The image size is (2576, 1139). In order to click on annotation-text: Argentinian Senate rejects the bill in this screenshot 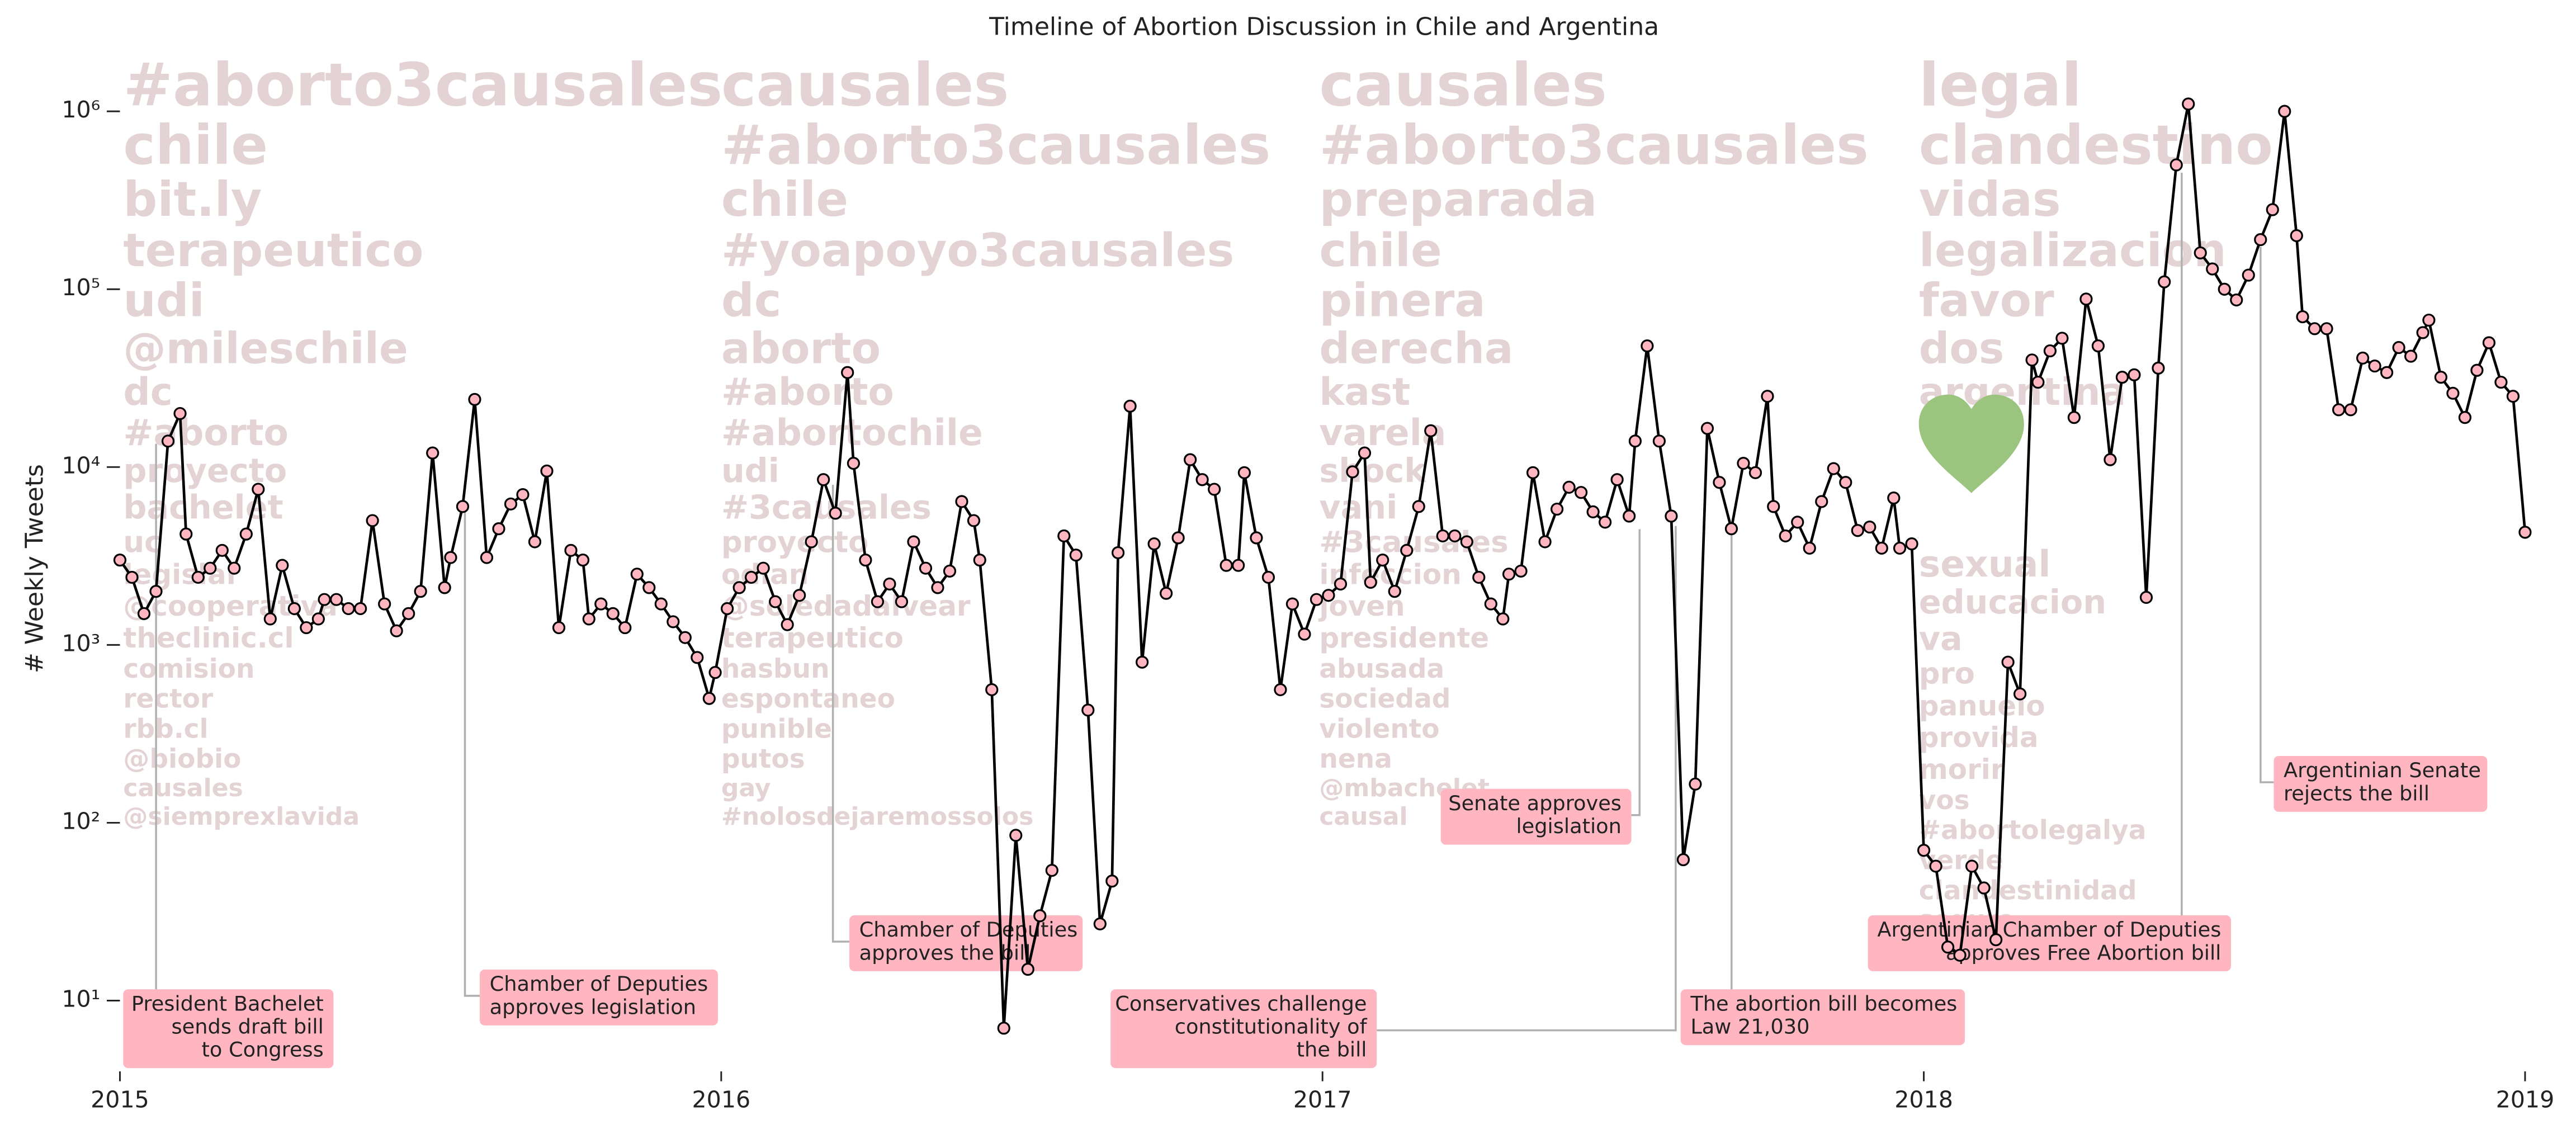, I will do `click(2382, 781)`.